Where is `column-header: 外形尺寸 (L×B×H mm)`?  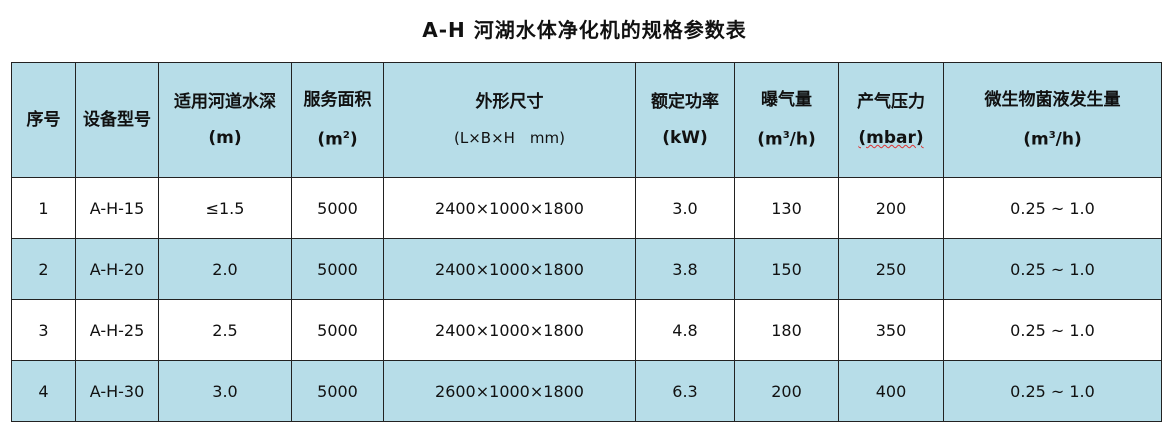 column-header: 外形尺寸 (L×B×H mm) is located at coordinates (509, 120).